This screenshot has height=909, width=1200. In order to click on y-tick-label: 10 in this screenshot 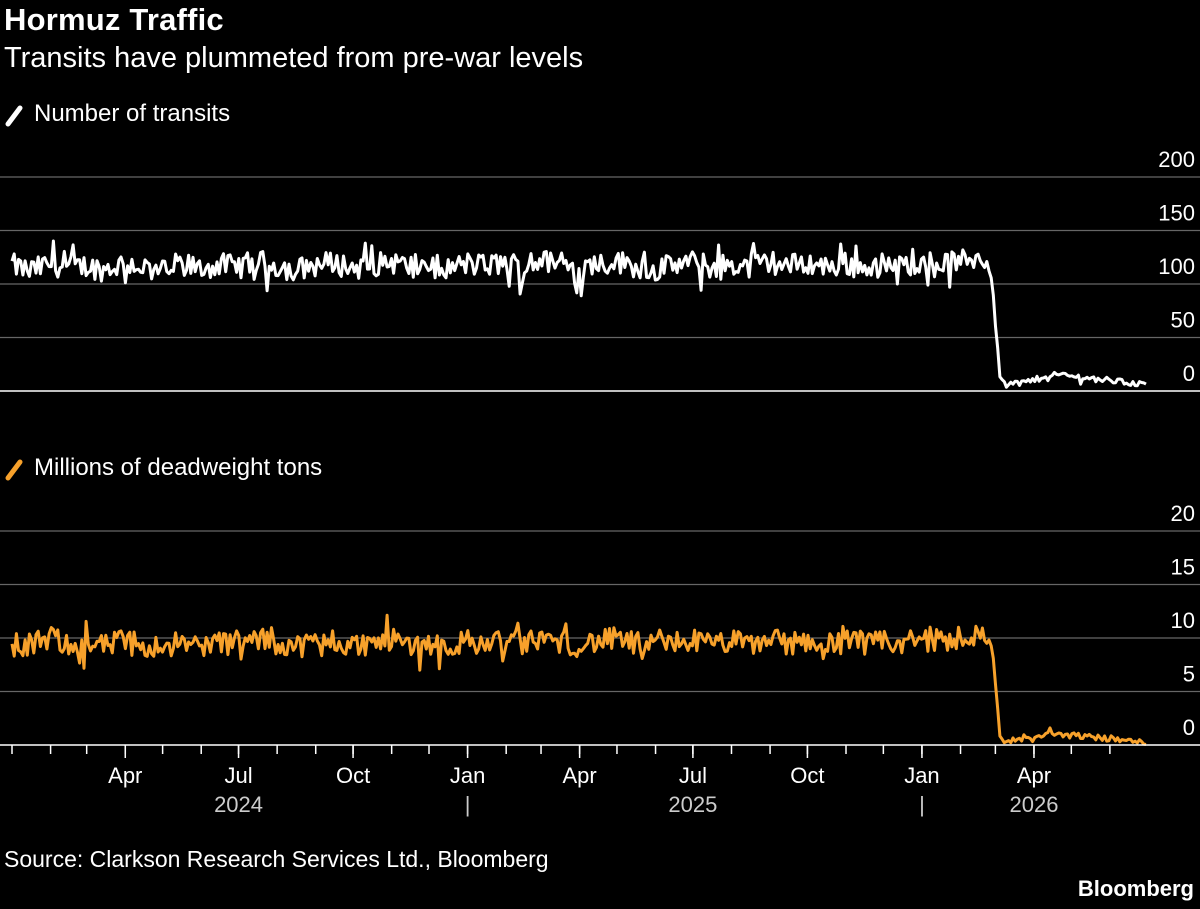, I will do `click(1183, 620)`.